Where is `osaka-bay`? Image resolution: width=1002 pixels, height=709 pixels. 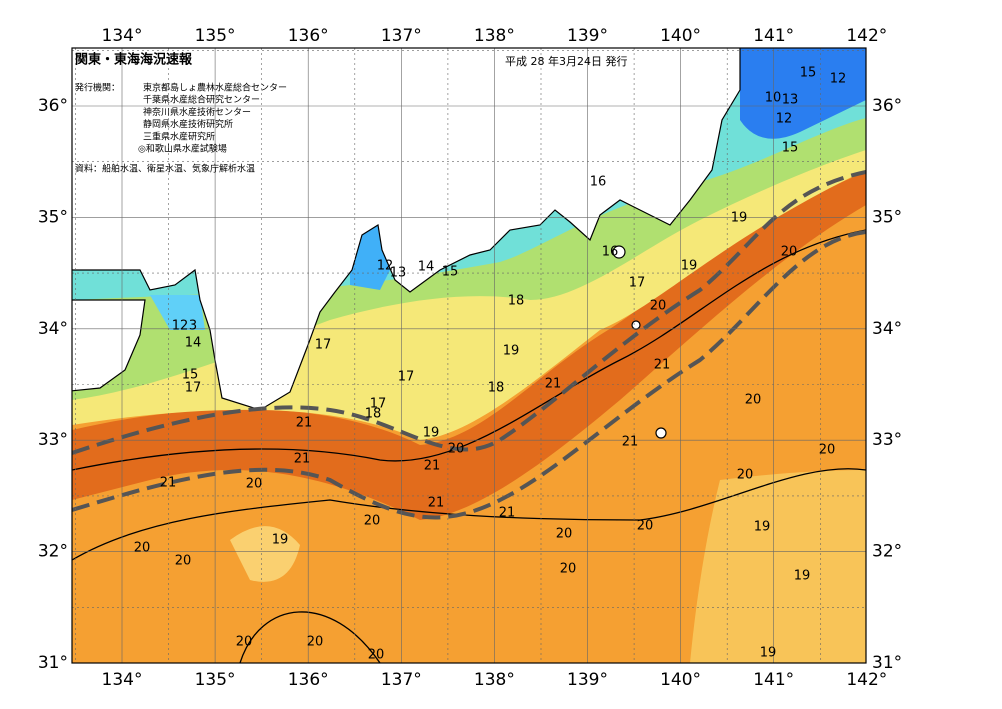 osaka-bay is located at coordinates (177, 312).